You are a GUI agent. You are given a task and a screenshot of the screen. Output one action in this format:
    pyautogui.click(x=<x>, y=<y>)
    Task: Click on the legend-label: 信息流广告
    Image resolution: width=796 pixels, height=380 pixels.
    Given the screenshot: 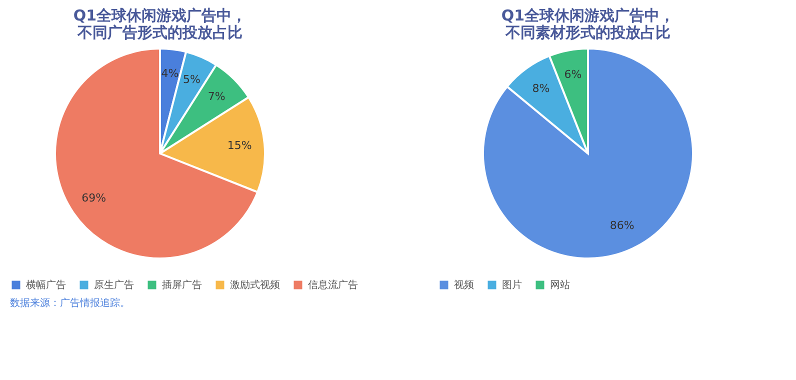 What is the action you would take?
    pyautogui.click(x=333, y=285)
    